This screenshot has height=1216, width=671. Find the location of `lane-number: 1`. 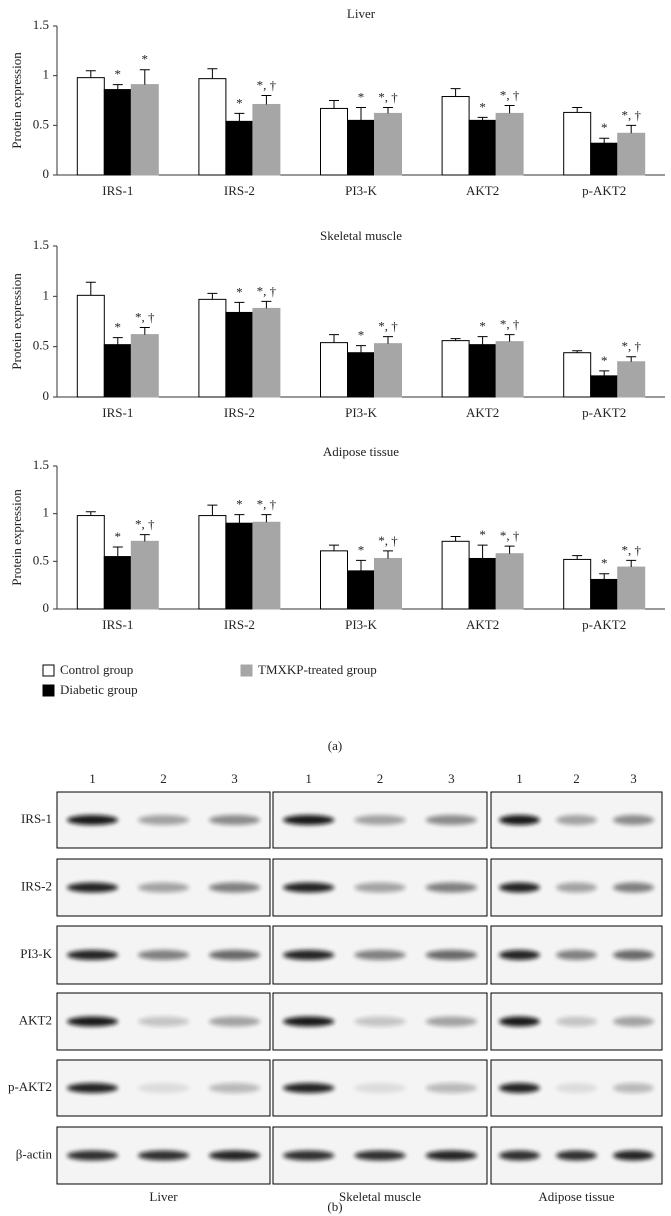

lane-number: 1 is located at coordinates (92, 778).